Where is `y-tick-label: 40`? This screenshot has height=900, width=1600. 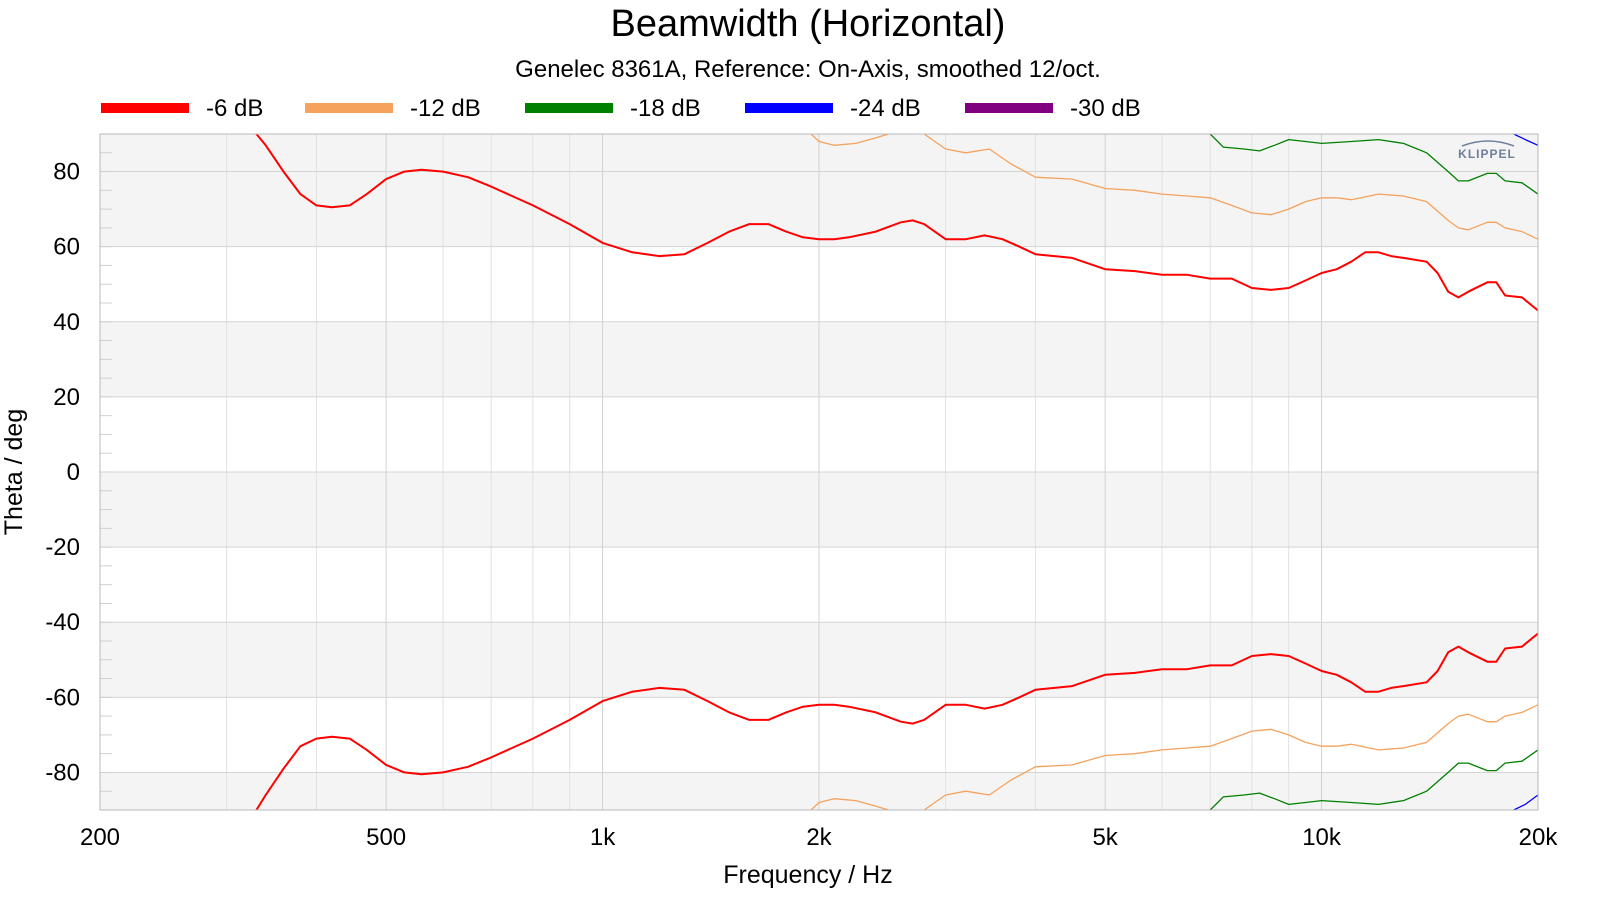
y-tick-label: 40 is located at coordinates (66, 322).